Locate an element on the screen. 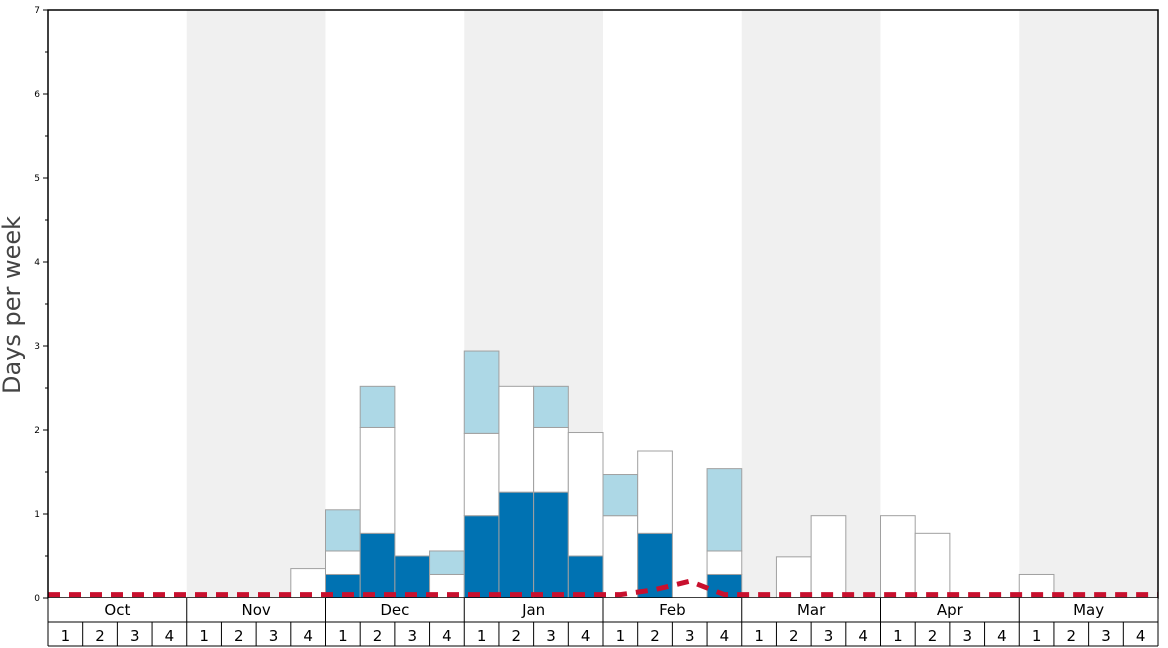 This screenshot has height=648, width=1168. month-label-dec: Dec is located at coordinates (394, 610).